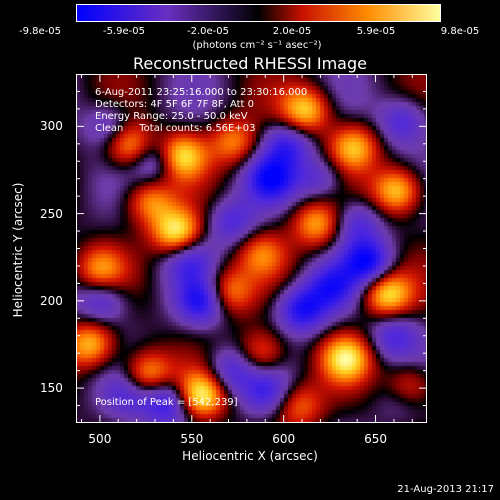 The height and width of the screenshot is (500, 500). What do you see at coordinates (250, 456) in the screenshot?
I see `x-axis-label: Heliocentric X (arcsec)` at bounding box center [250, 456].